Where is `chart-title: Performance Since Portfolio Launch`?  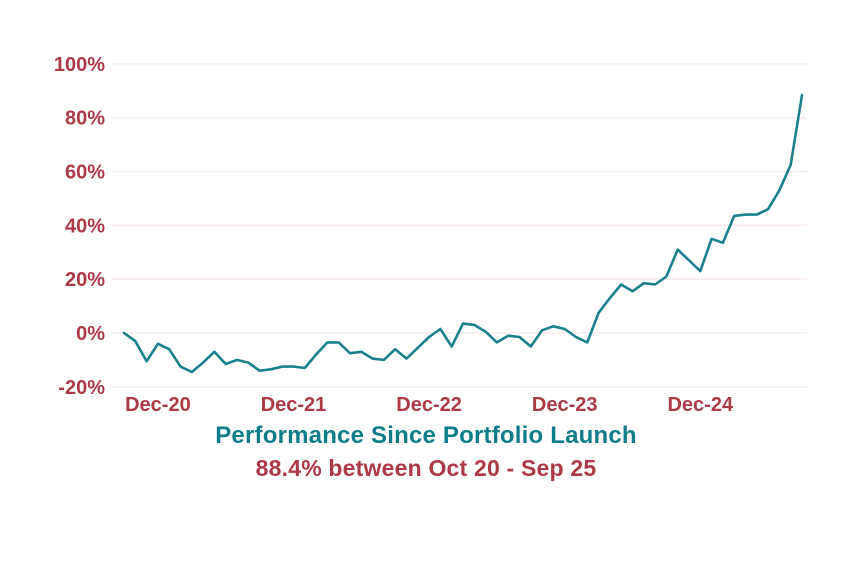
chart-title: Performance Since Portfolio Launch is located at coordinates (426, 435).